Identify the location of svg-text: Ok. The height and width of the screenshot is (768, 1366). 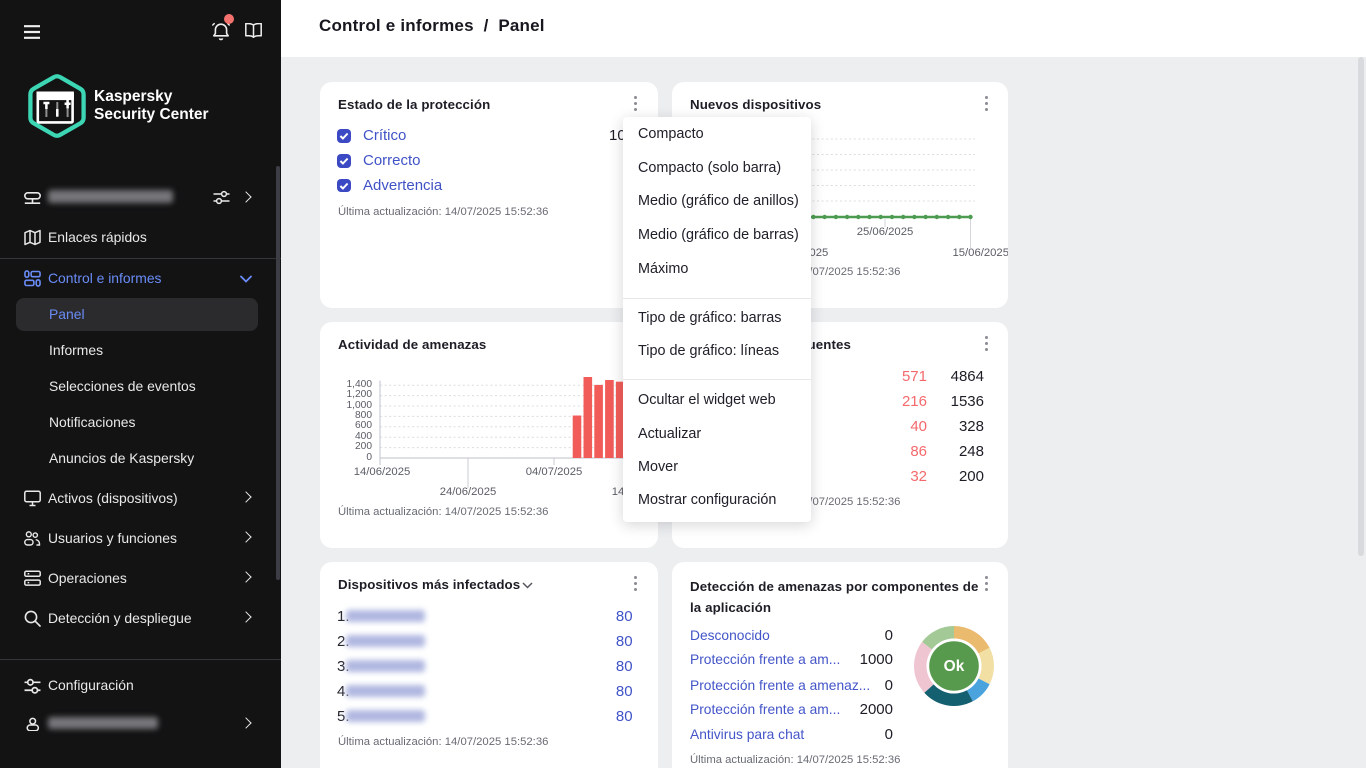
(954, 666).